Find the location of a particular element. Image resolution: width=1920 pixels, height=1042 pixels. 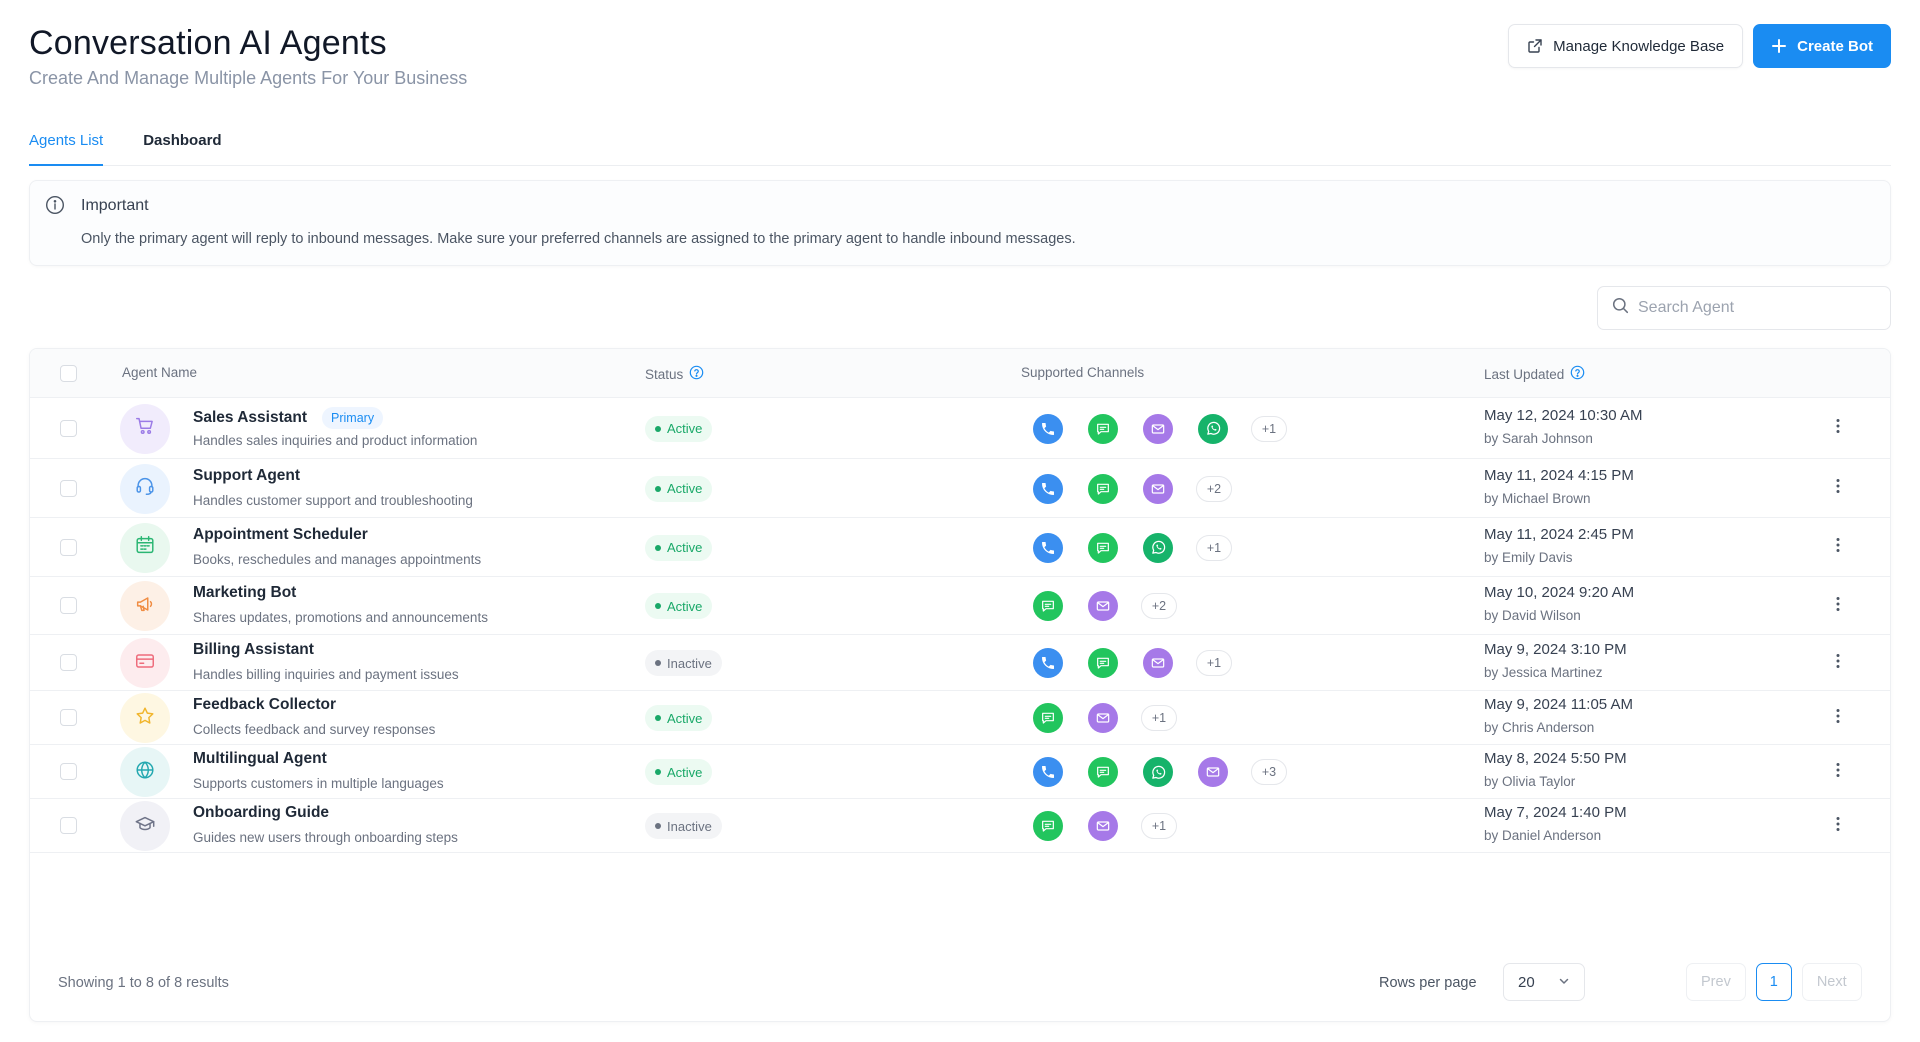

select-all-checkbox is located at coordinates (68, 373).